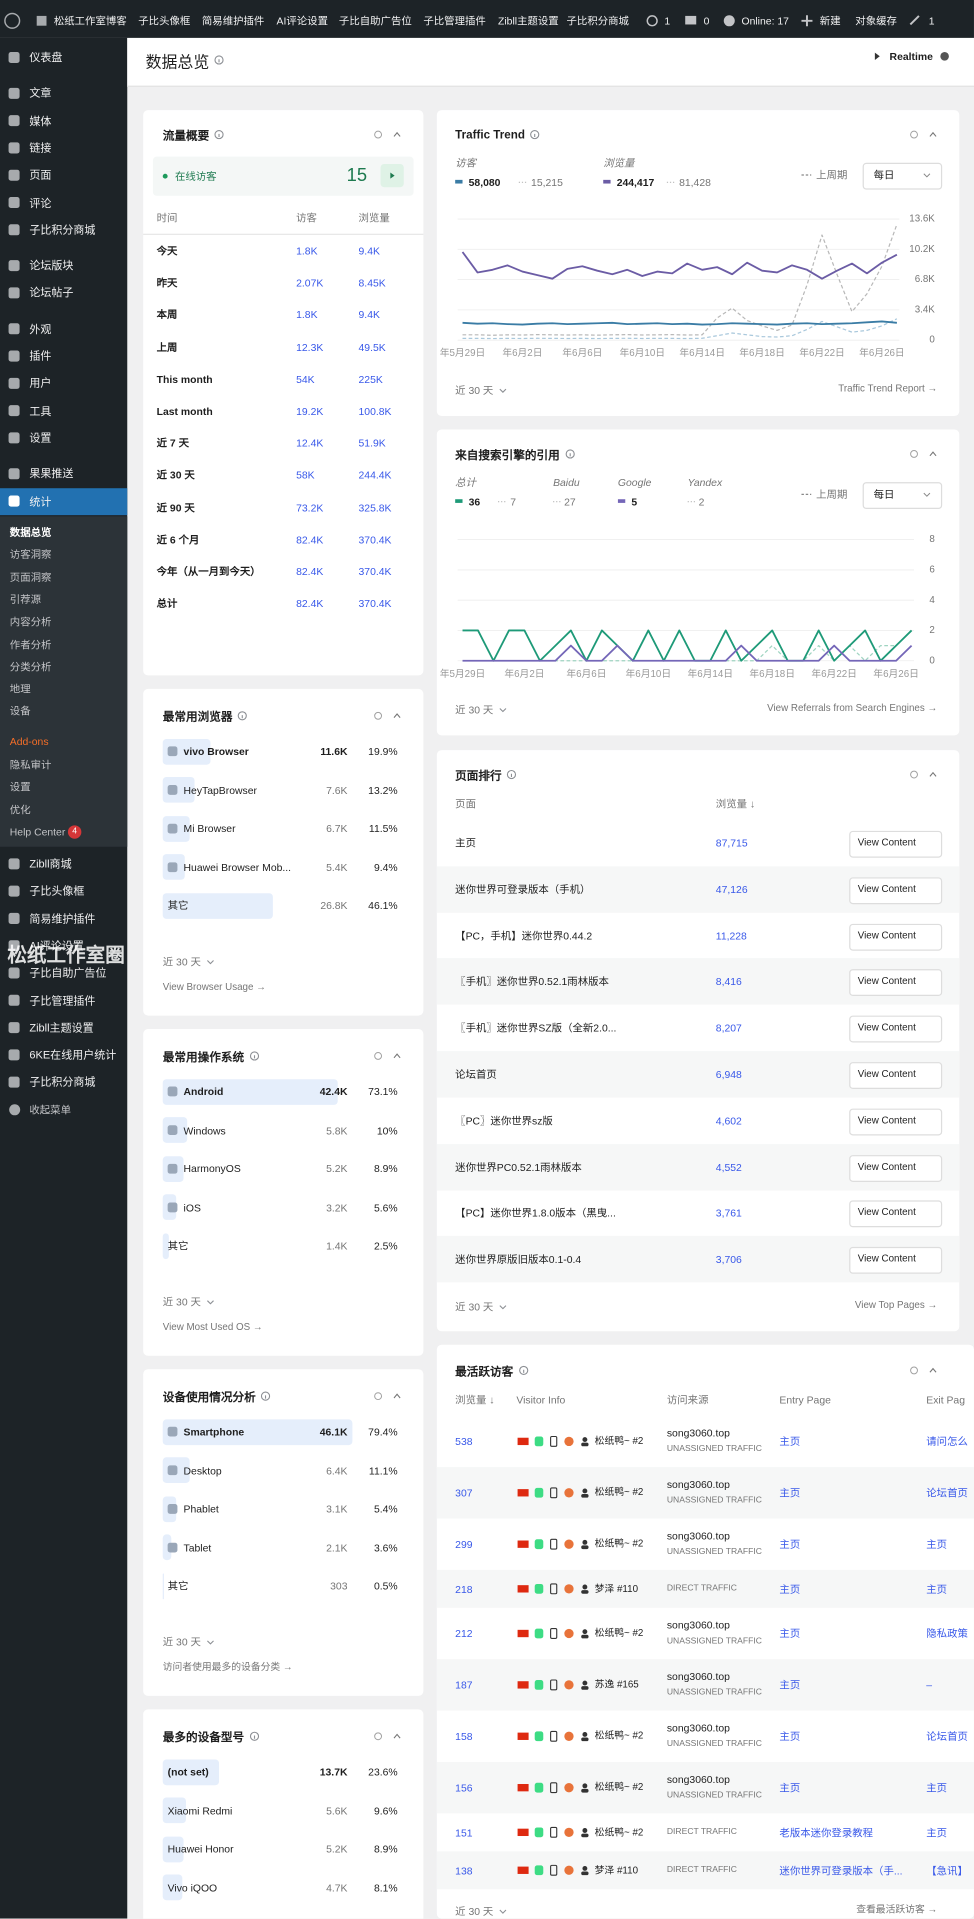  Describe the element at coordinates (62, 918) in the screenshot. I see `menu-item: 简易维护插件` at that location.